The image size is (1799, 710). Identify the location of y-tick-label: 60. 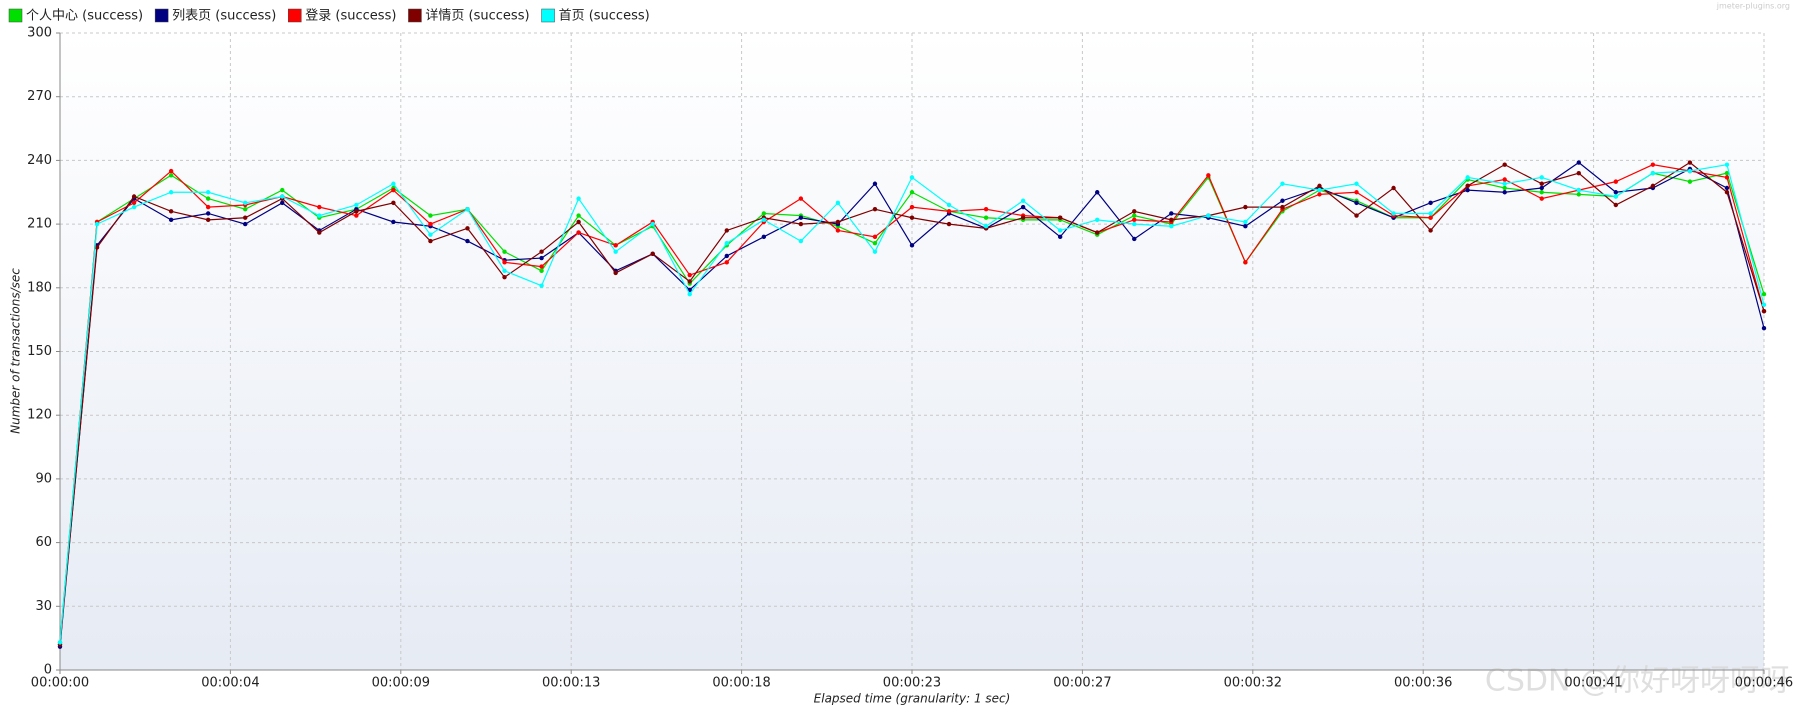
(43, 542).